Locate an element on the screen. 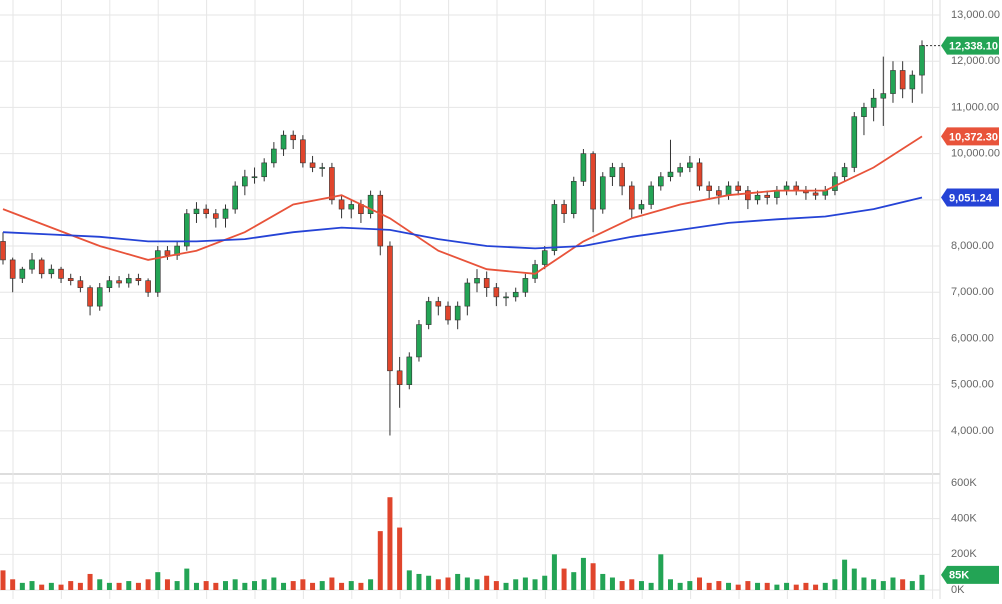 The width and height of the screenshot is (1002, 604). volume-tag is located at coordinates (970, 574).